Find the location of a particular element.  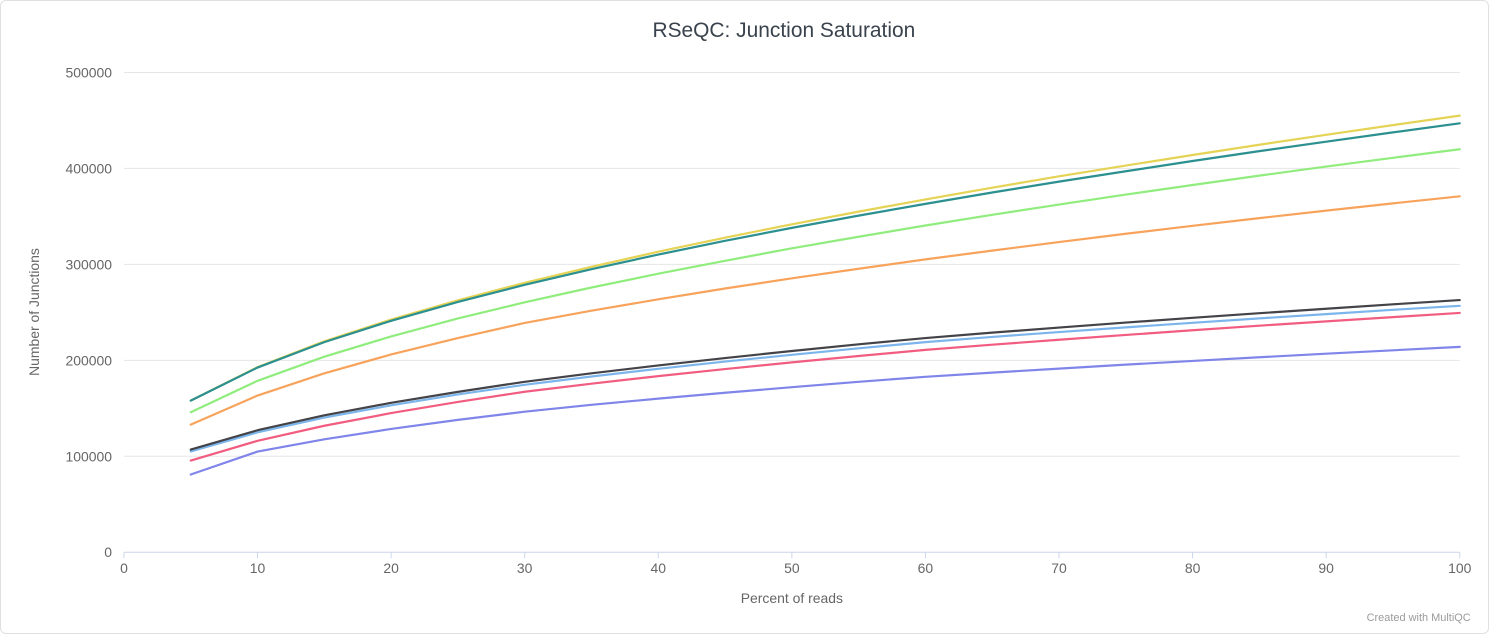

x-tick-label-30: 30 is located at coordinates (525, 568).